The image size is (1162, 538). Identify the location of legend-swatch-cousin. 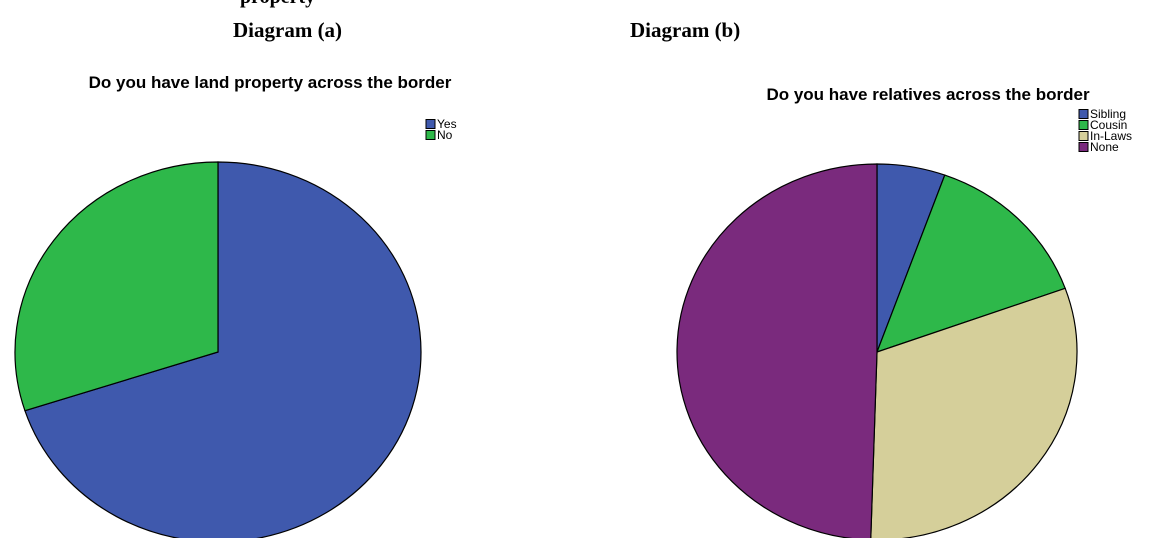
(1083, 125).